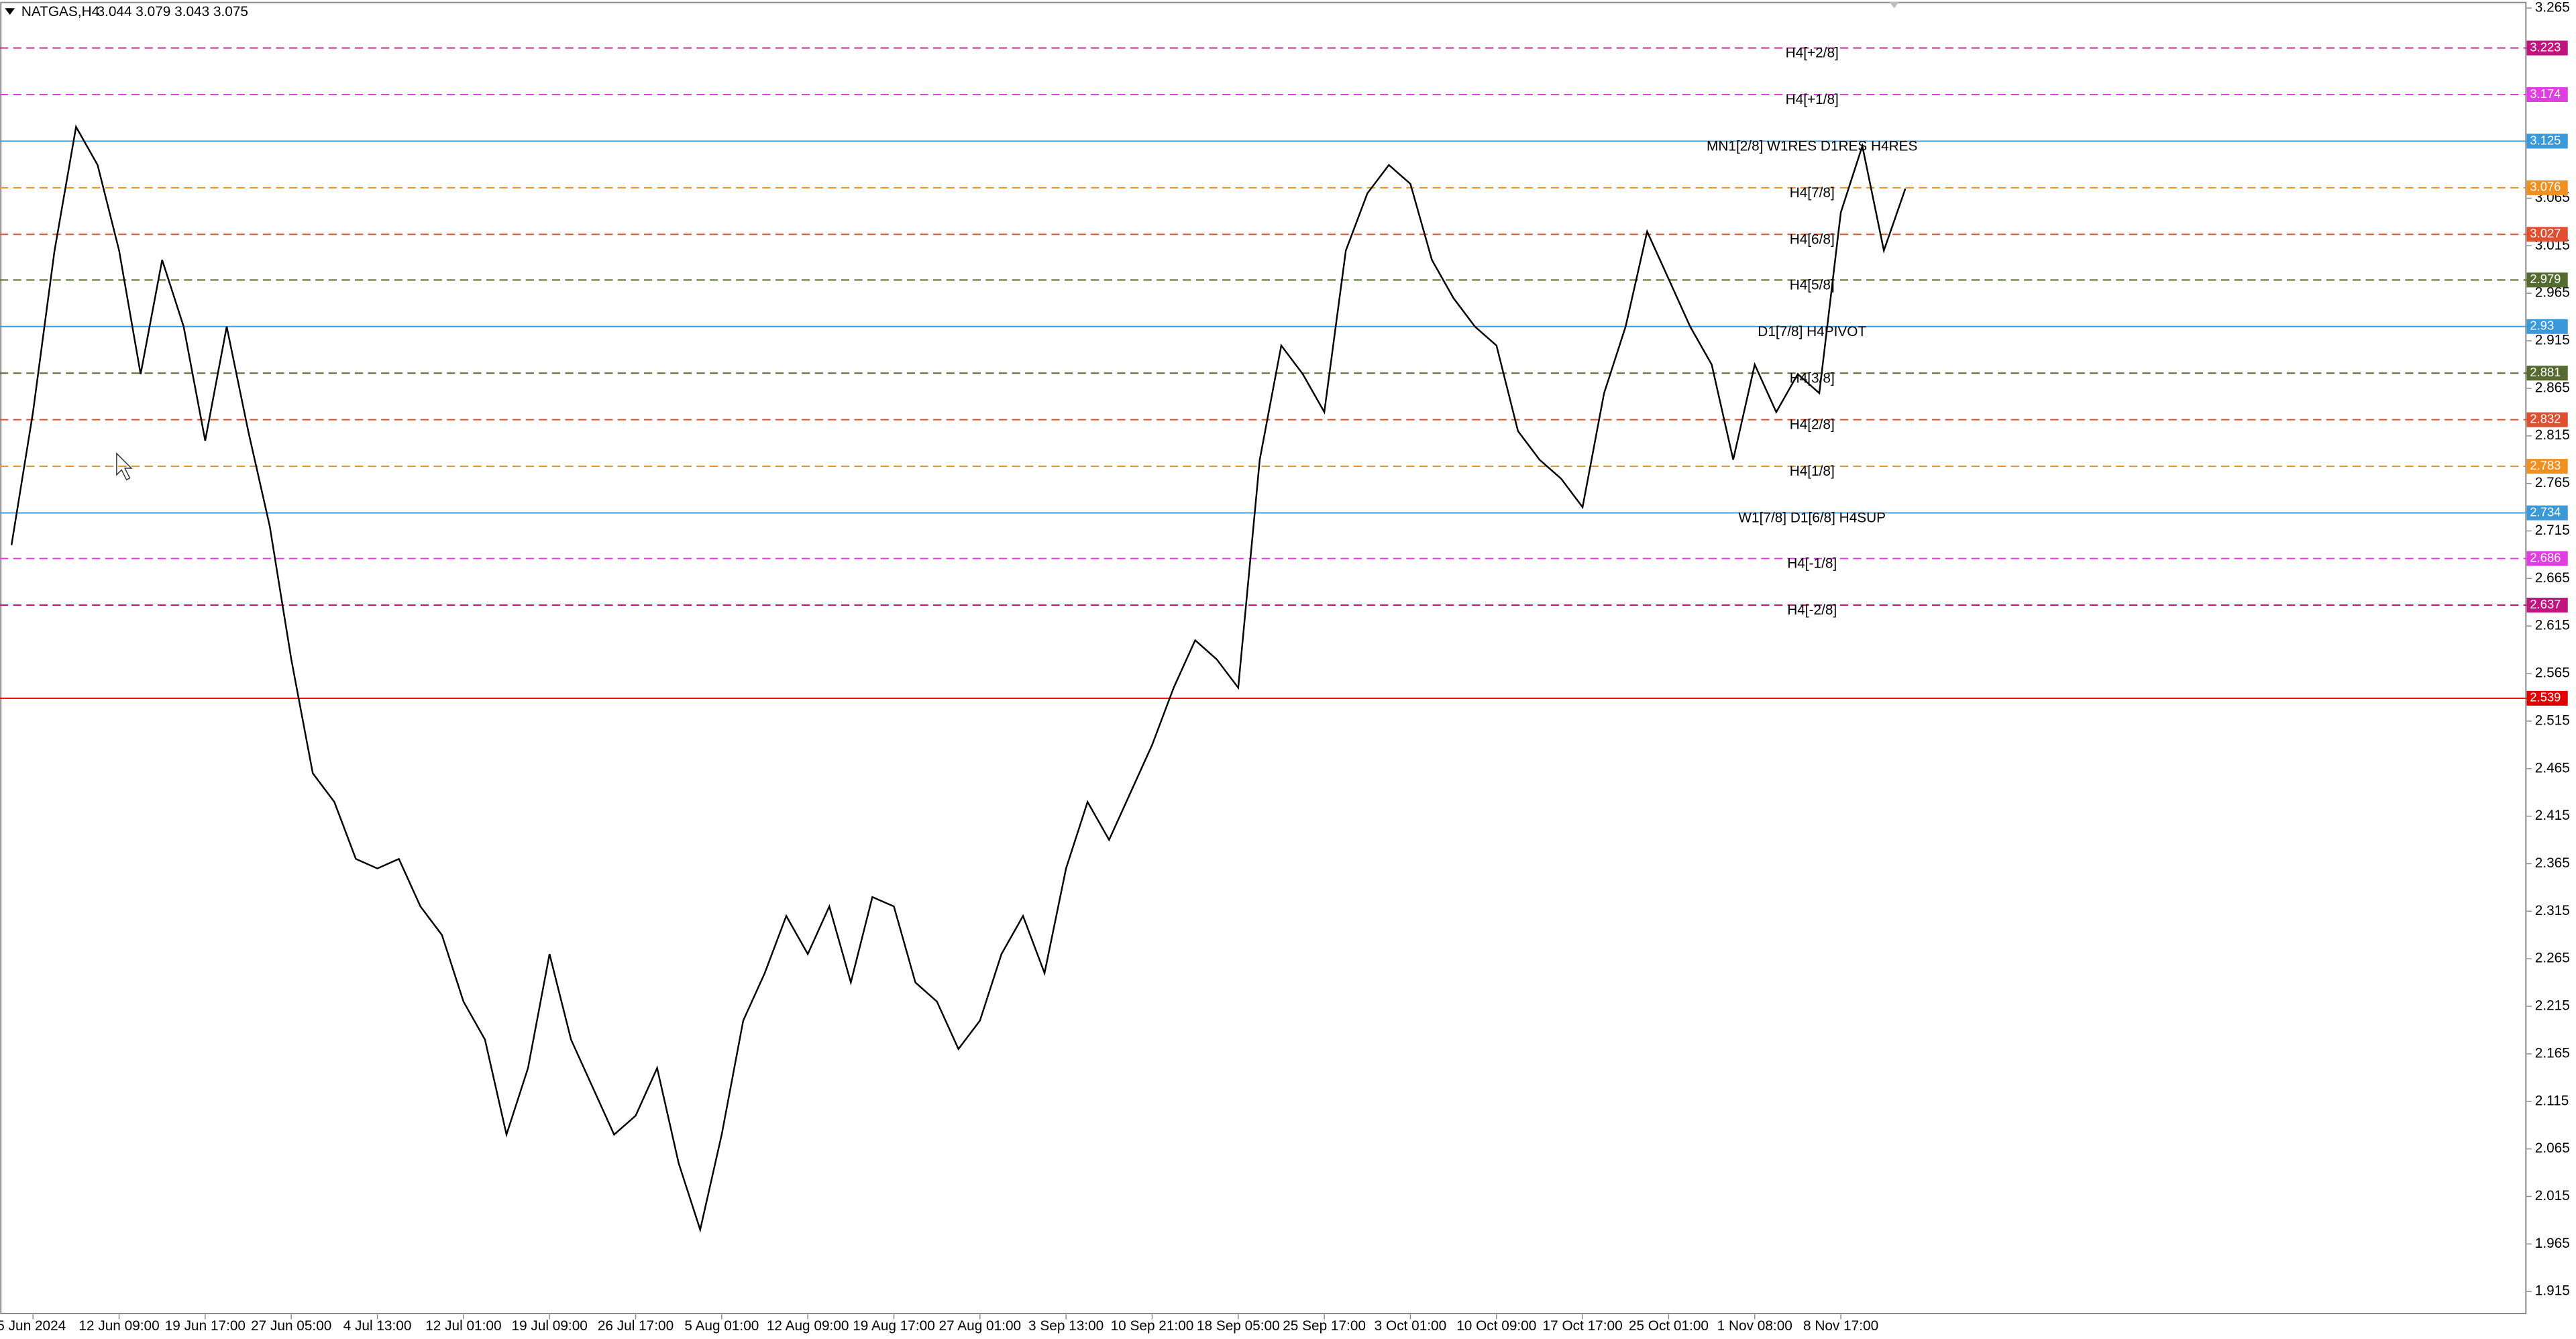 The width and height of the screenshot is (2576, 1339). Describe the element at coordinates (1583, 1326) in the screenshot. I see `x-tick-label: 17 Oct 17:00` at that location.